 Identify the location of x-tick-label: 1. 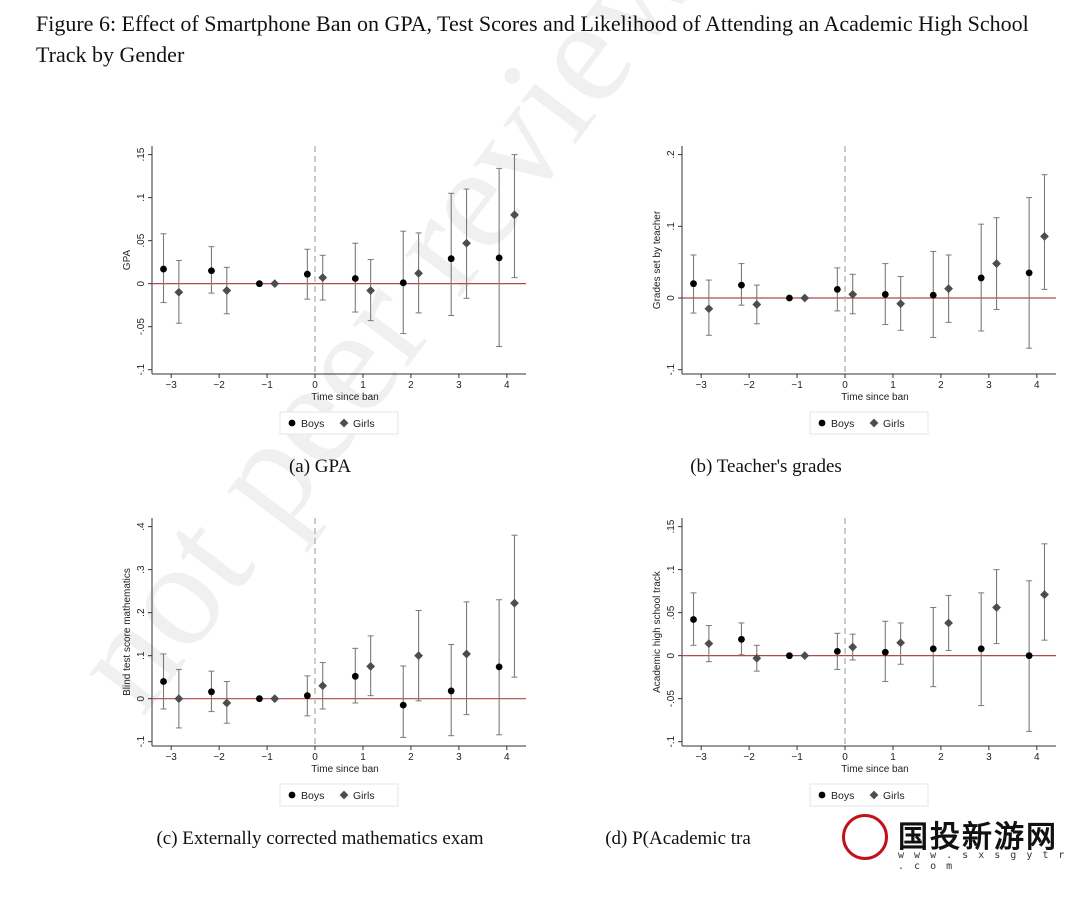
(893, 757).